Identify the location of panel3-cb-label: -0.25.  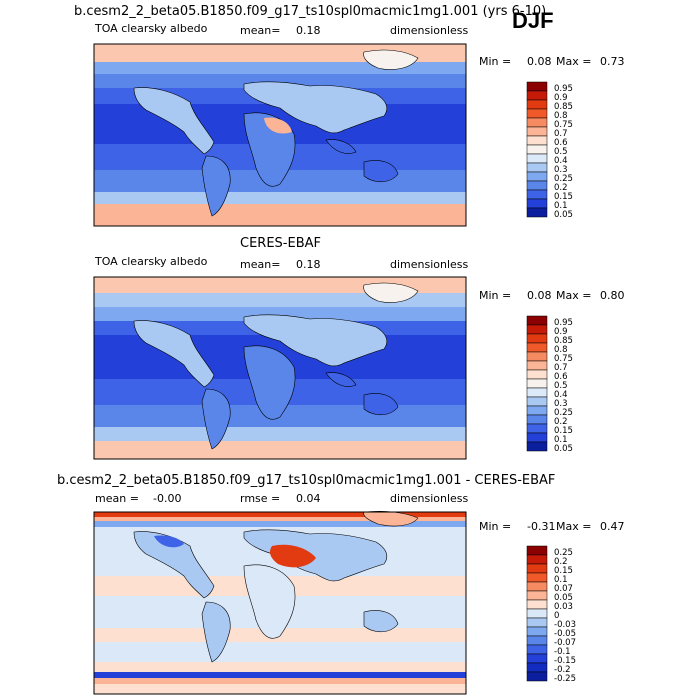
(565, 679).